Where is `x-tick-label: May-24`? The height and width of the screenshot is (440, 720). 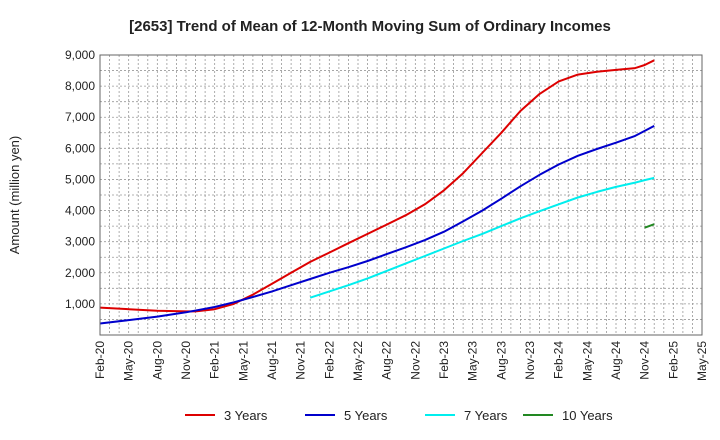 x-tick-label: May-24 is located at coordinates (587, 361).